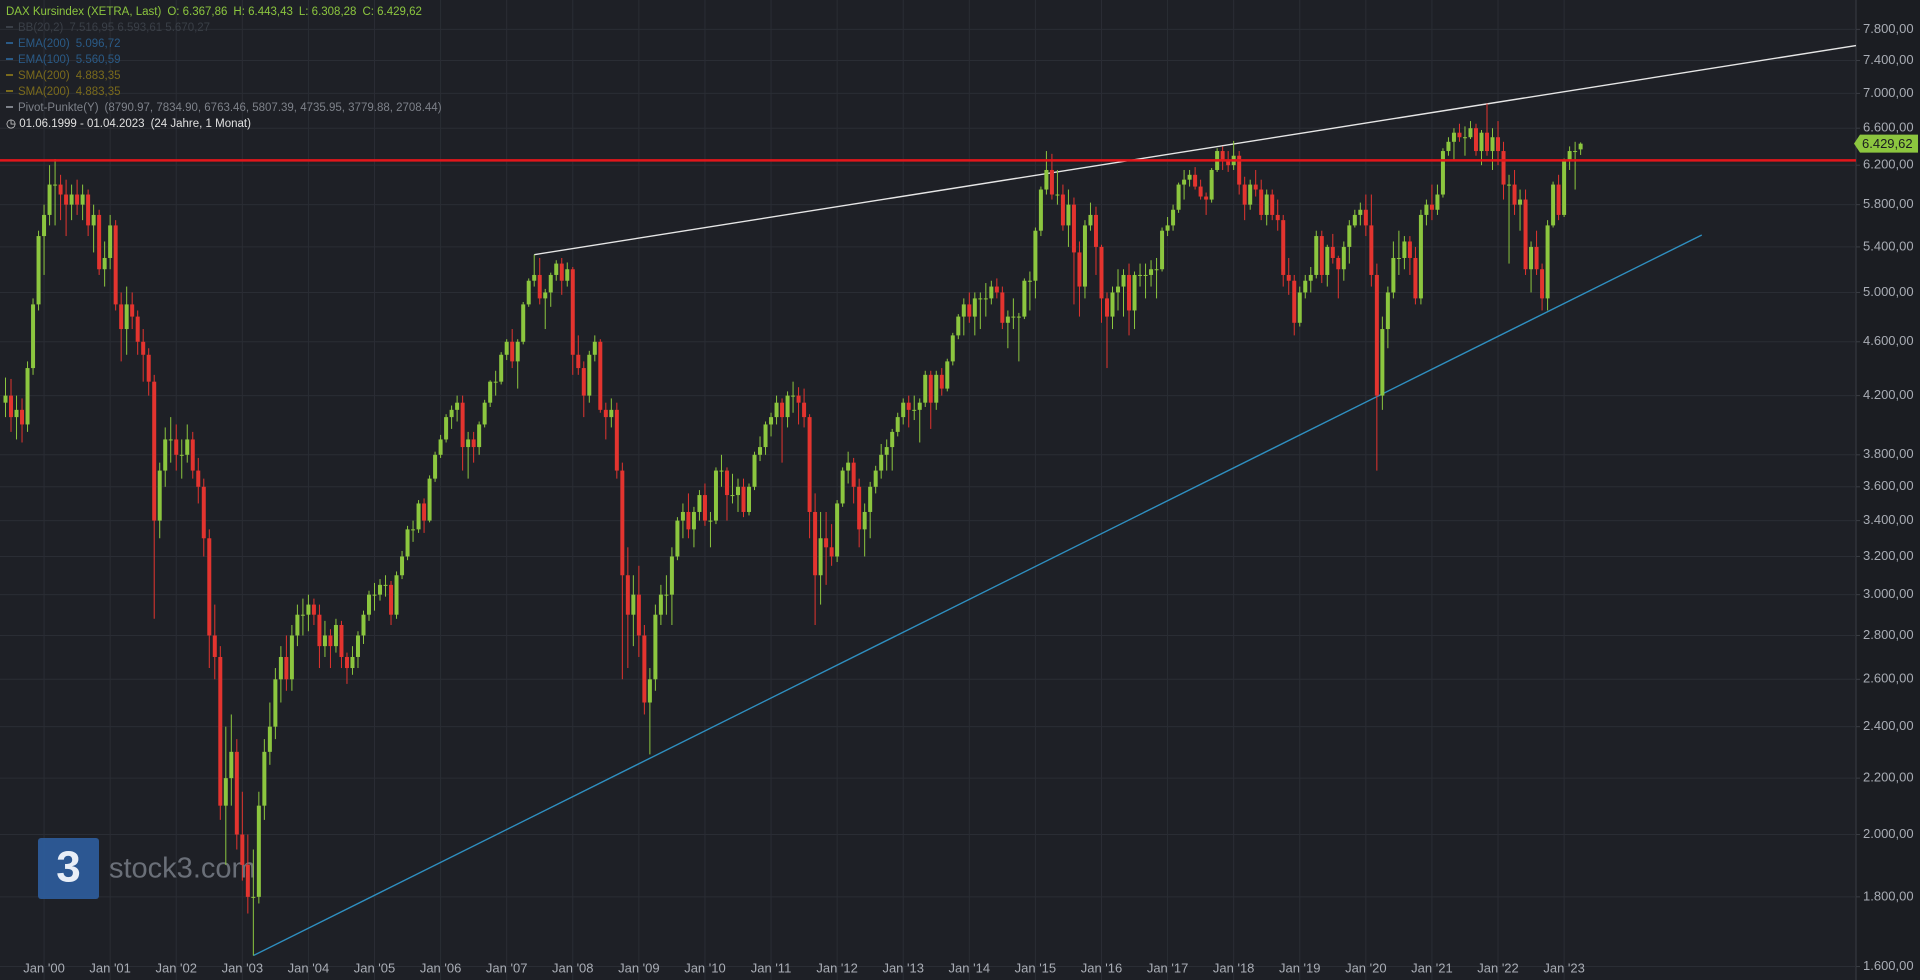  Describe the element at coordinates (1888, 28) in the screenshot. I see `y-tick-label: 7.800,00` at that location.